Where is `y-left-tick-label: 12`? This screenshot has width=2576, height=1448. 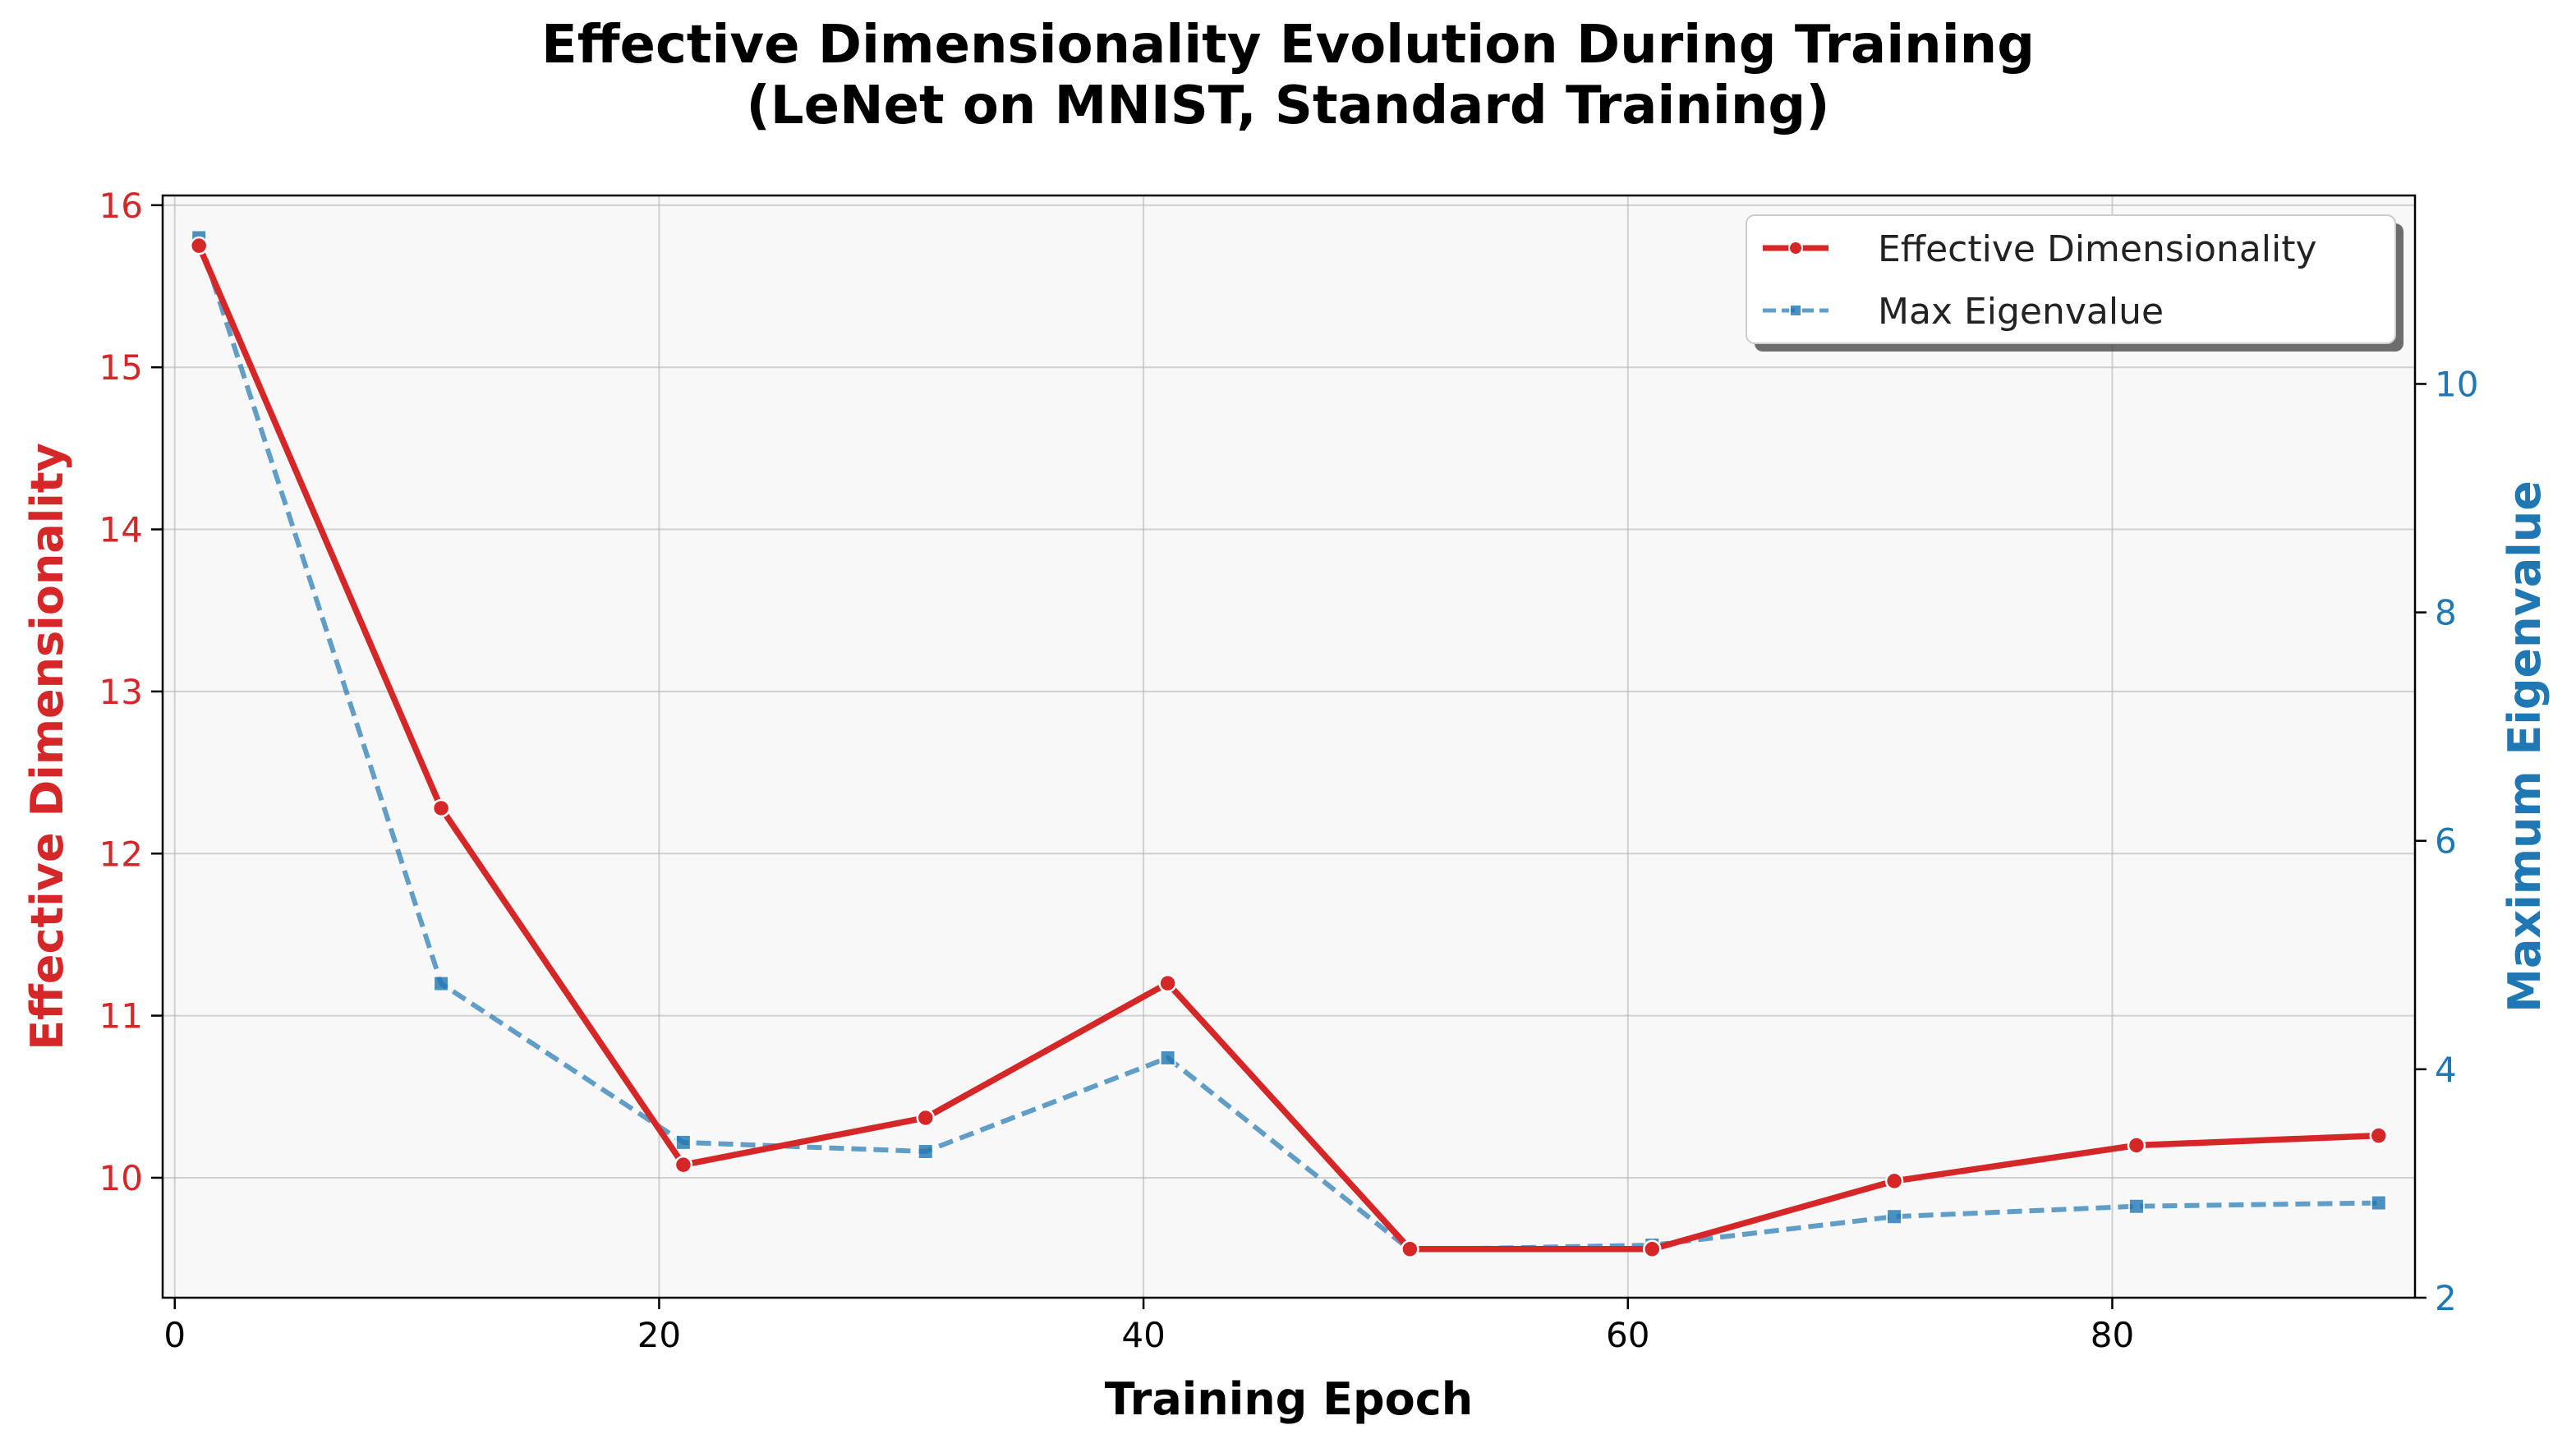
y-left-tick-label: 12 is located at coordinates (121, 854).